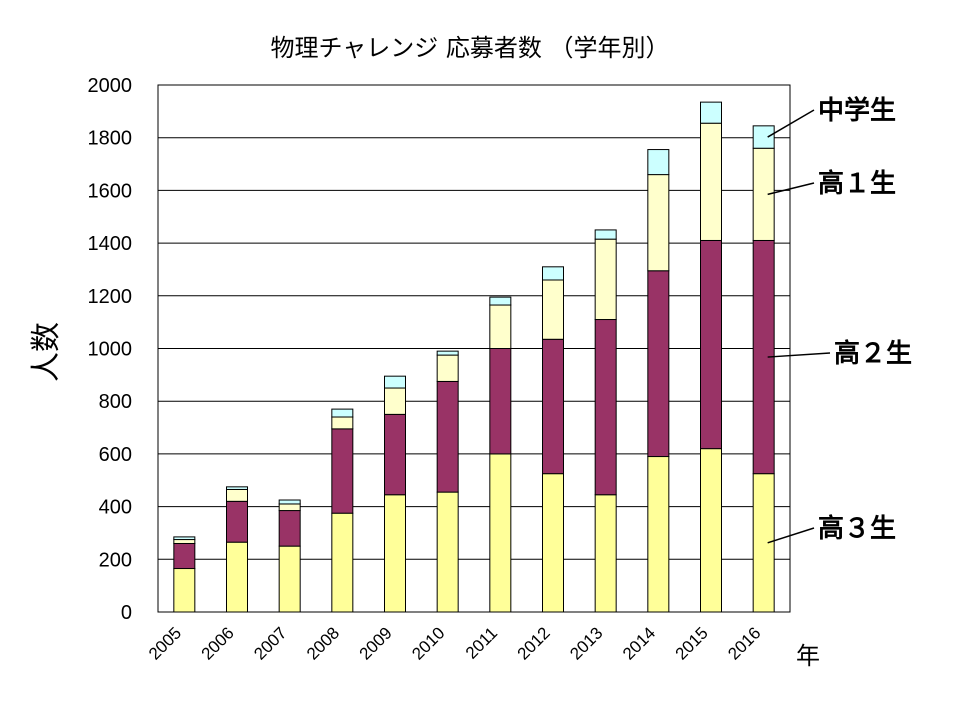 The height and width of the screenshot is (720, 960). What do you see at coordinates (857, 183) in the screenshot?
I see `legend-label: 高１生` at bounding box center [857, 183].